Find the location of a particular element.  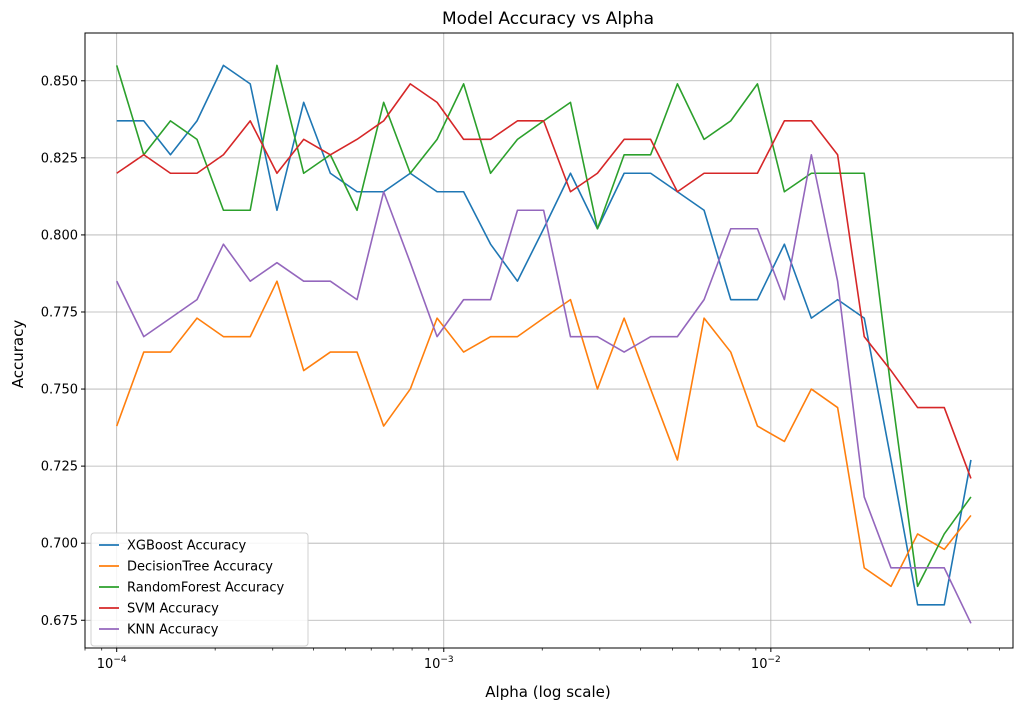

legend-box is located at coordinates (199, 589).